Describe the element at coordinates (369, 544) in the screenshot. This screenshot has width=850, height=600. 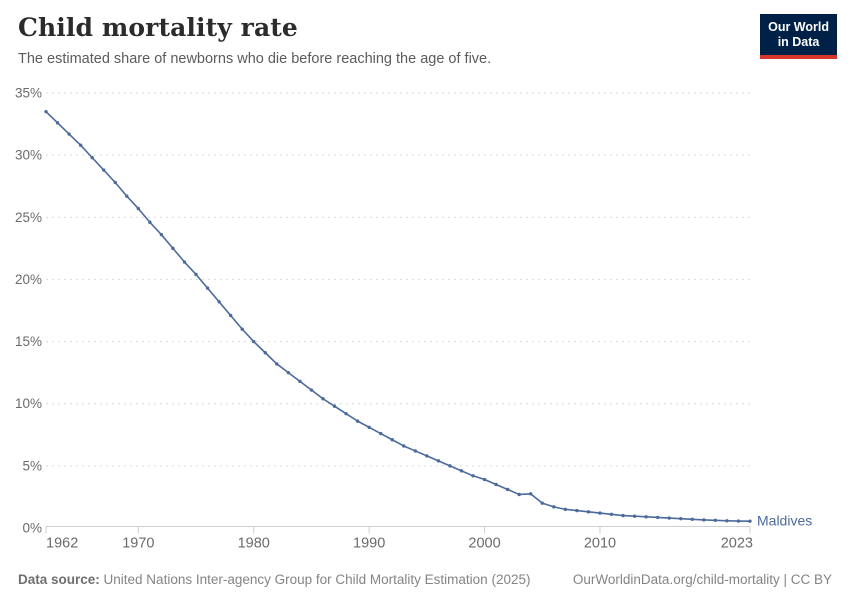
I see `x-axis-label: 1990` at that location.